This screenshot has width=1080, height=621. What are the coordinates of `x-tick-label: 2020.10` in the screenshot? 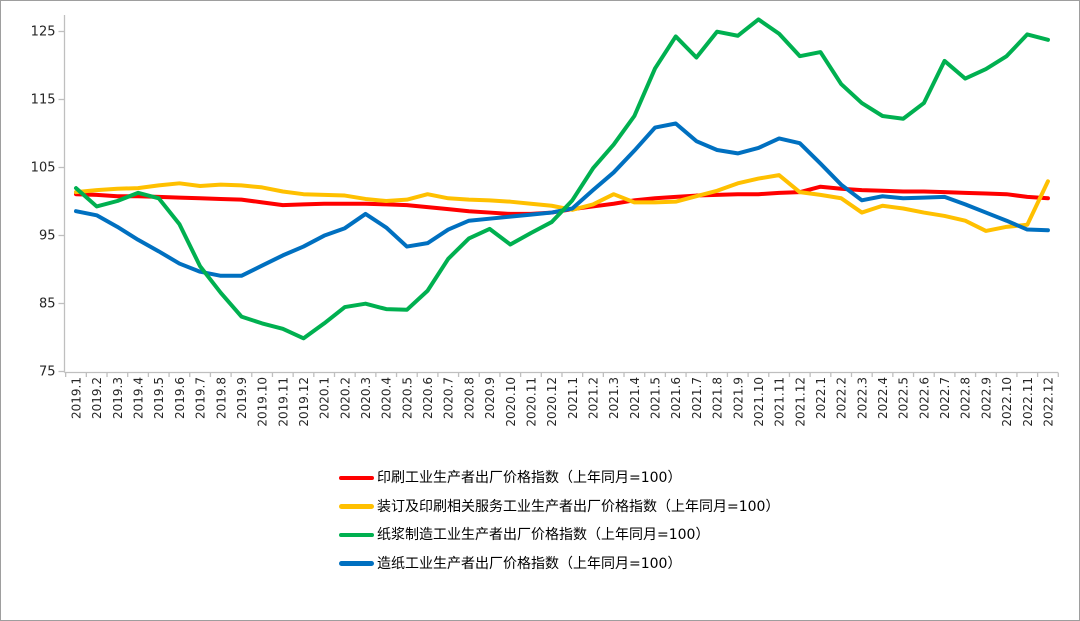 It's located at (511, 402).